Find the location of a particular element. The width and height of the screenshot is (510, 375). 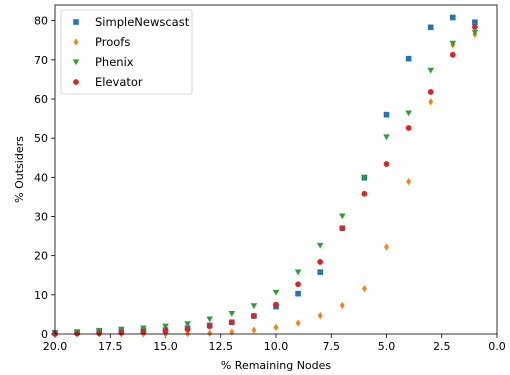

legend-box is located at coordinates (126, 52).